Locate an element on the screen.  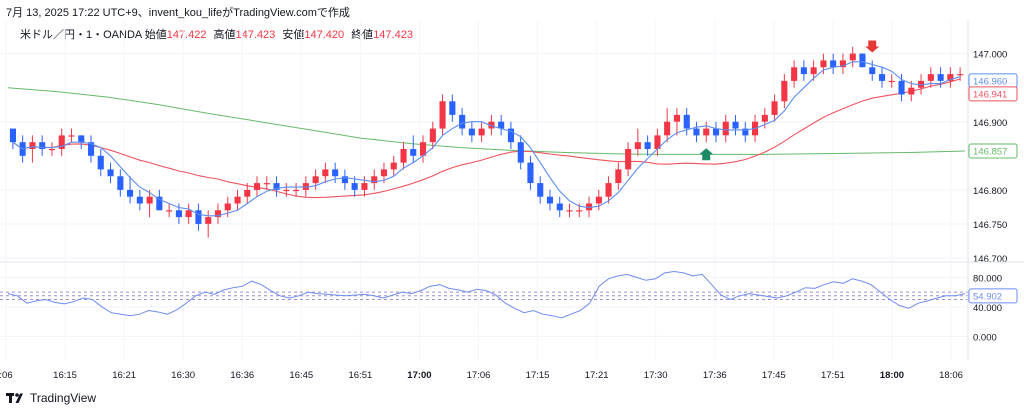
slow-ma-tag-box is located at coordinates (993, 151).